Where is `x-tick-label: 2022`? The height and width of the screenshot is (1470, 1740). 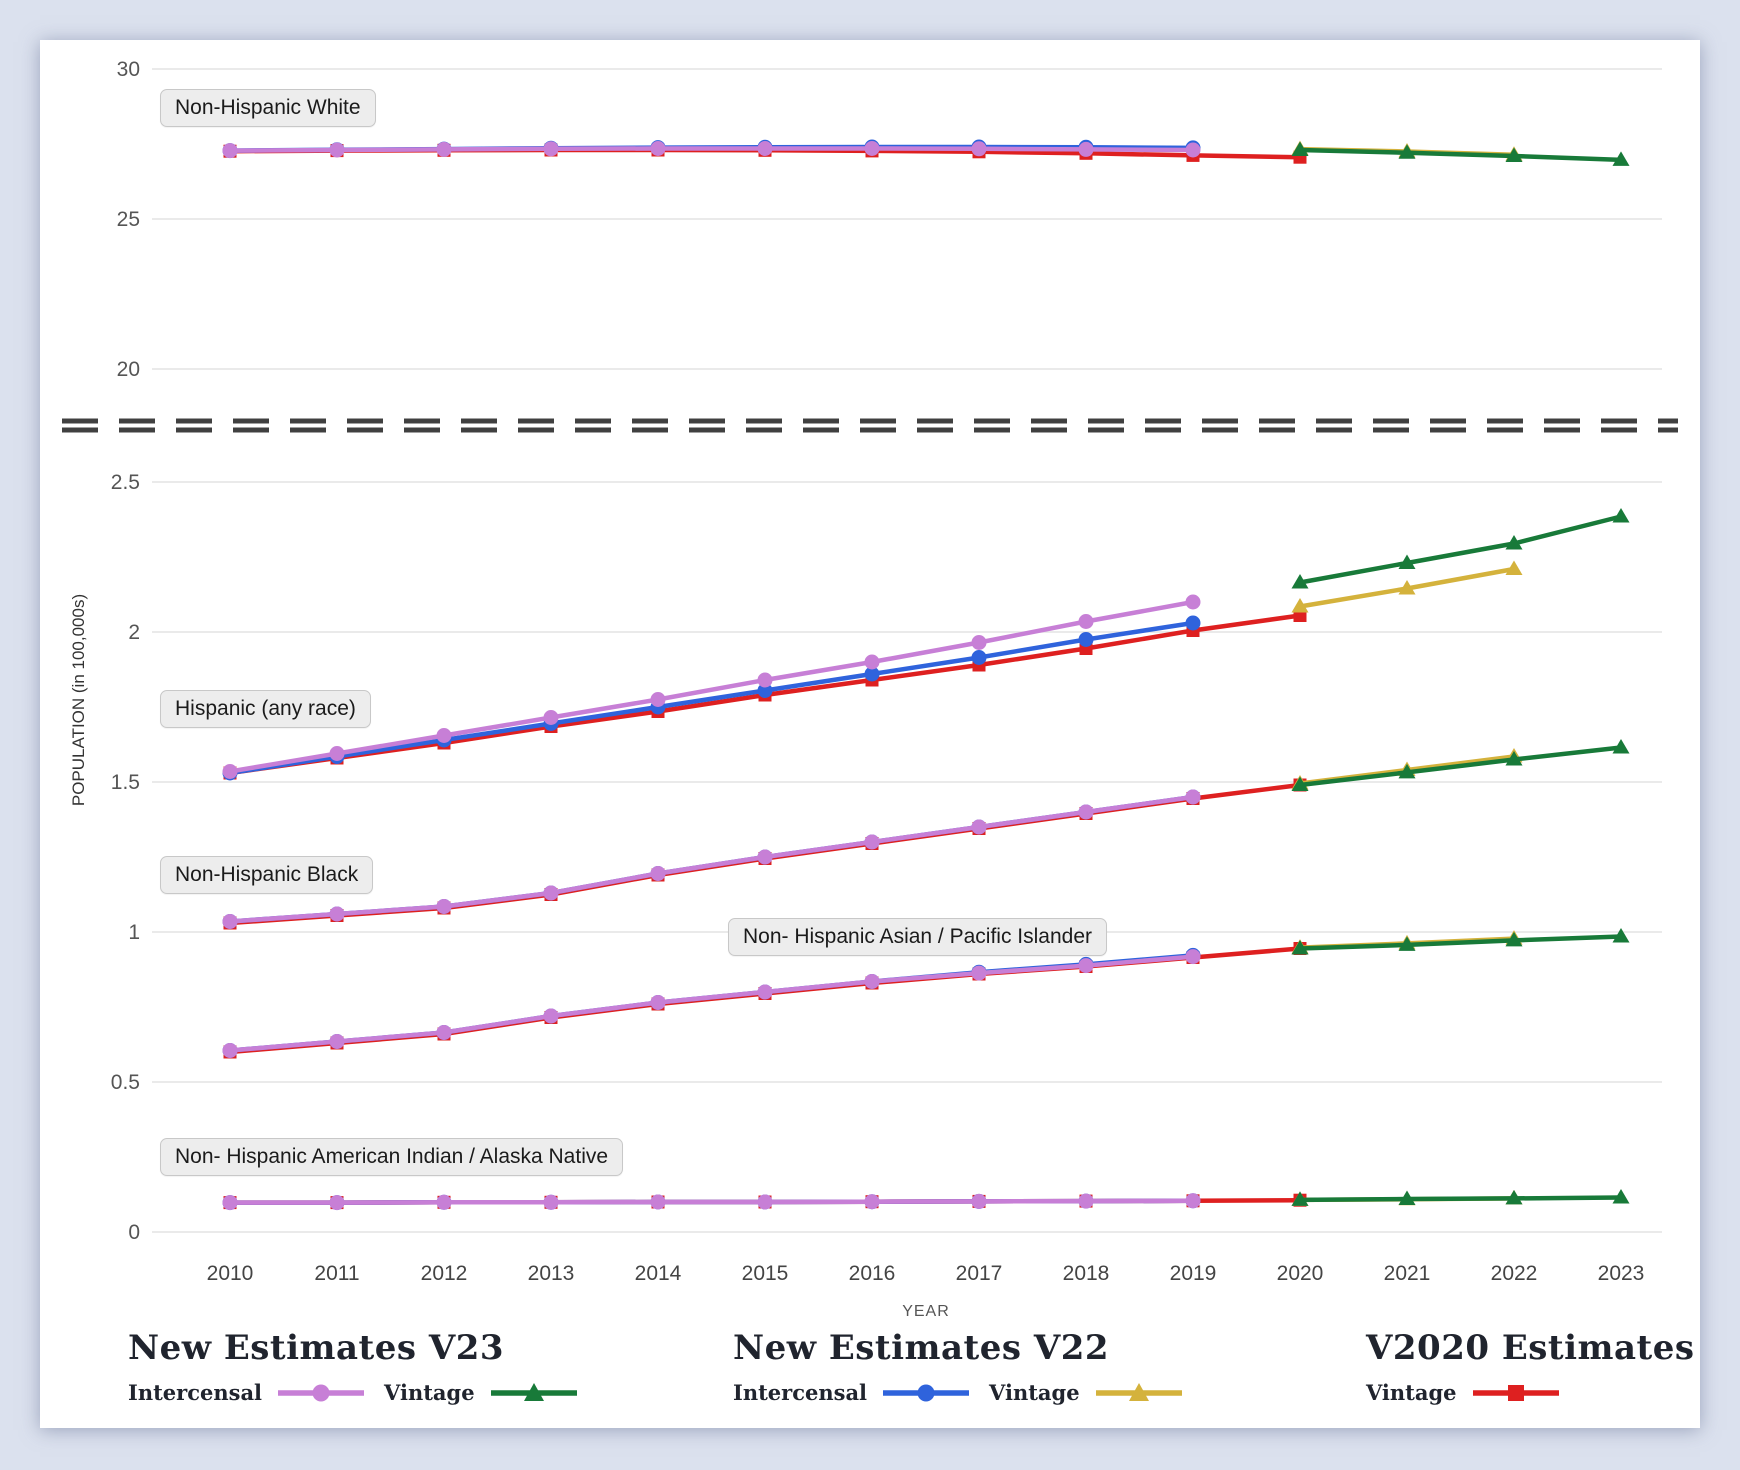
x-tick-label: 2022 is located at coordinates (1514, 1273).